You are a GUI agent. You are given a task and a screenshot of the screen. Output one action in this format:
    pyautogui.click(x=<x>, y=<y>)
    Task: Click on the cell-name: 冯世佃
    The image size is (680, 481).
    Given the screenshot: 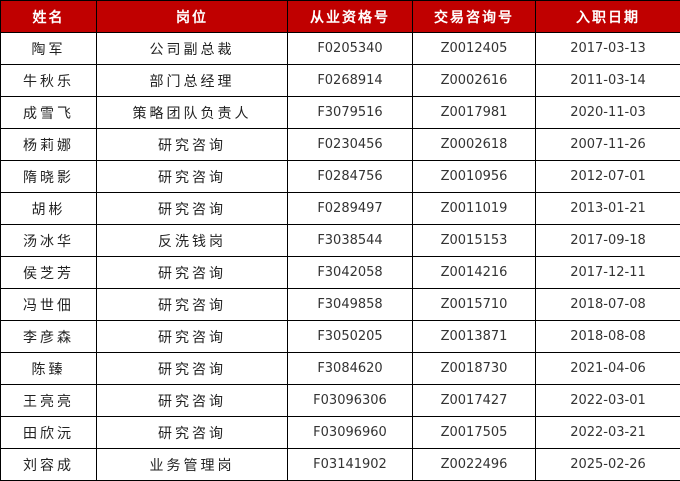 What is the action you would take?
    pyautogui.click(x=48, y=304)
    